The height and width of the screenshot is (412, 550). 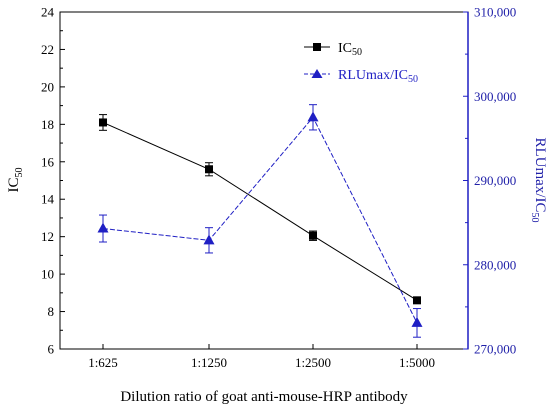 What do you see at coordinates (540, 175) in the screenshot?
I see `y-right-label-main: RLUmax/IC` at bounding box center [540, 175].